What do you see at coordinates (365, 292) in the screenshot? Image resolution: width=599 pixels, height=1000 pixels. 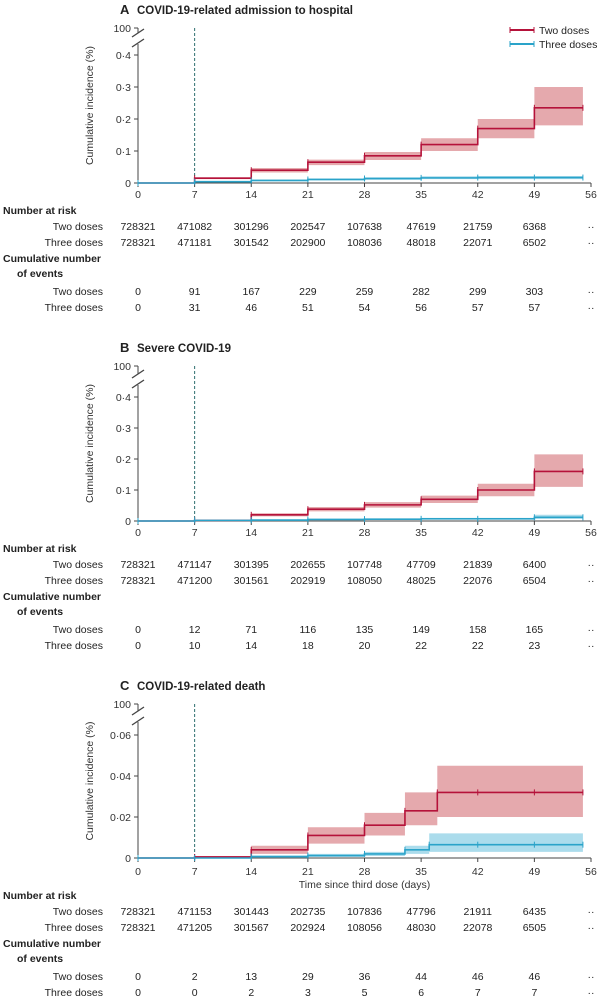 I see `table-cell: 259` at bounding box center [365, 292].